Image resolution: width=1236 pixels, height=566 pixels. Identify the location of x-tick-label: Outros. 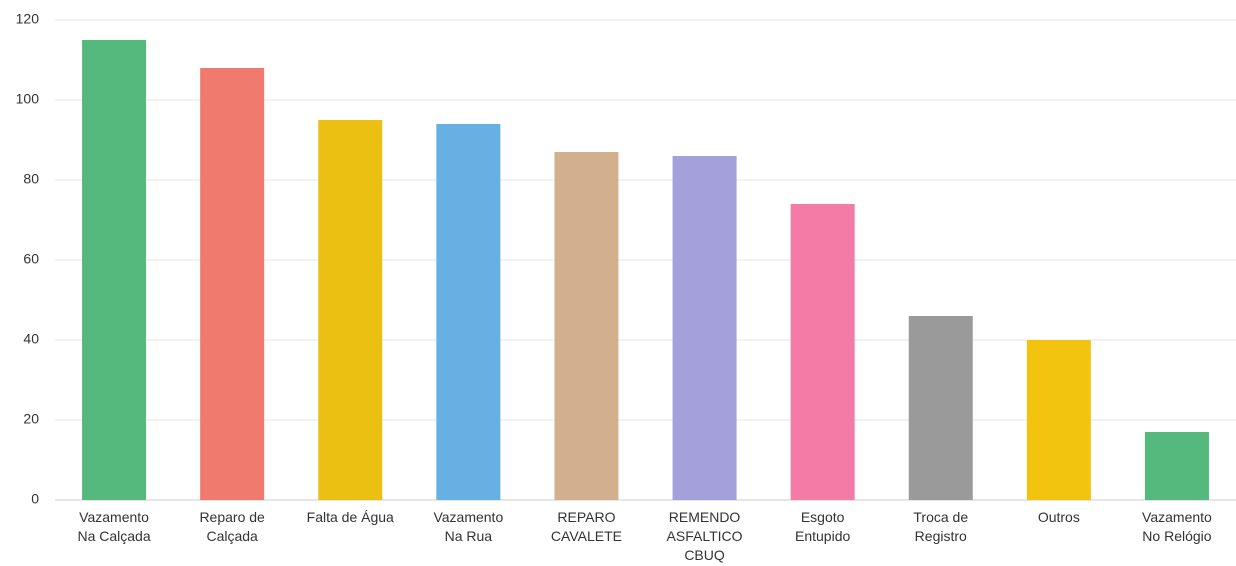
(1058, 517).